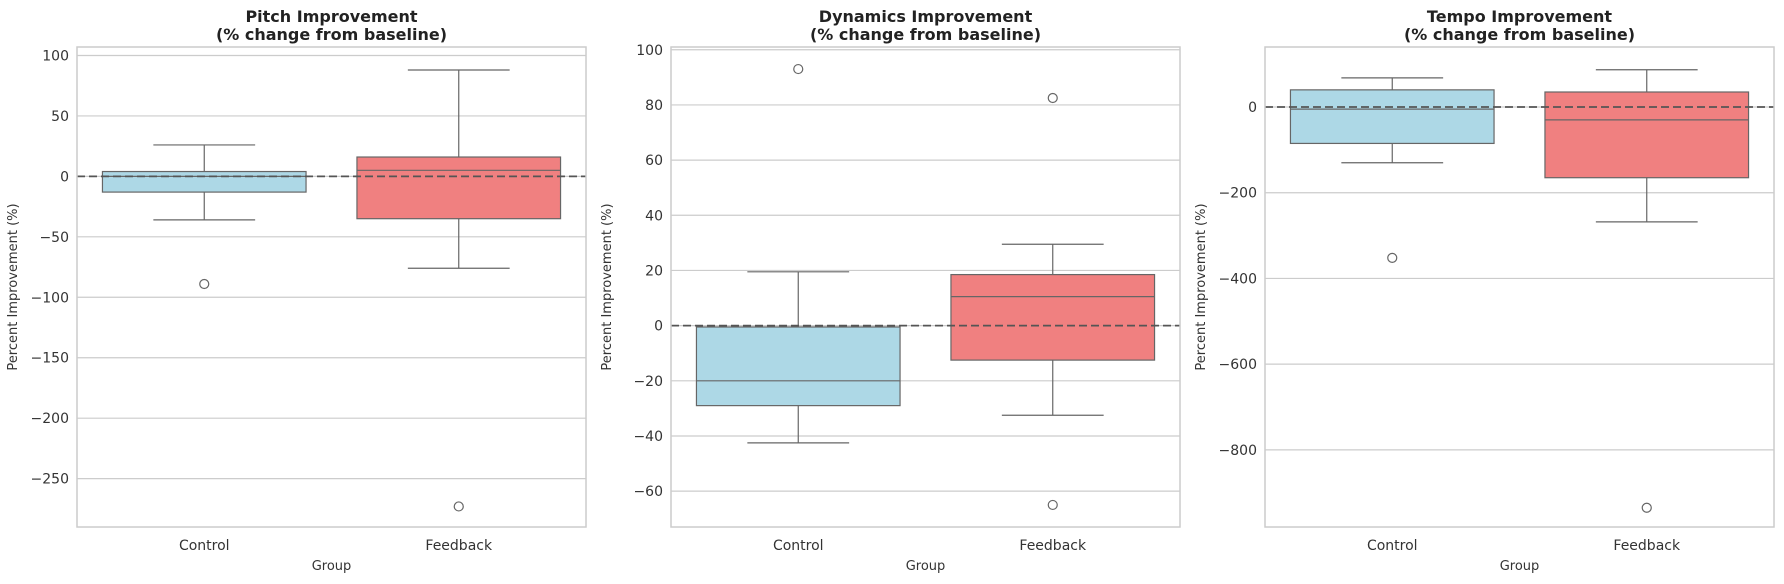  What do you see at coordinates (654, 106) in the screenshot?
I see `y-tick-label: 80` at bounding box center [654, 106].